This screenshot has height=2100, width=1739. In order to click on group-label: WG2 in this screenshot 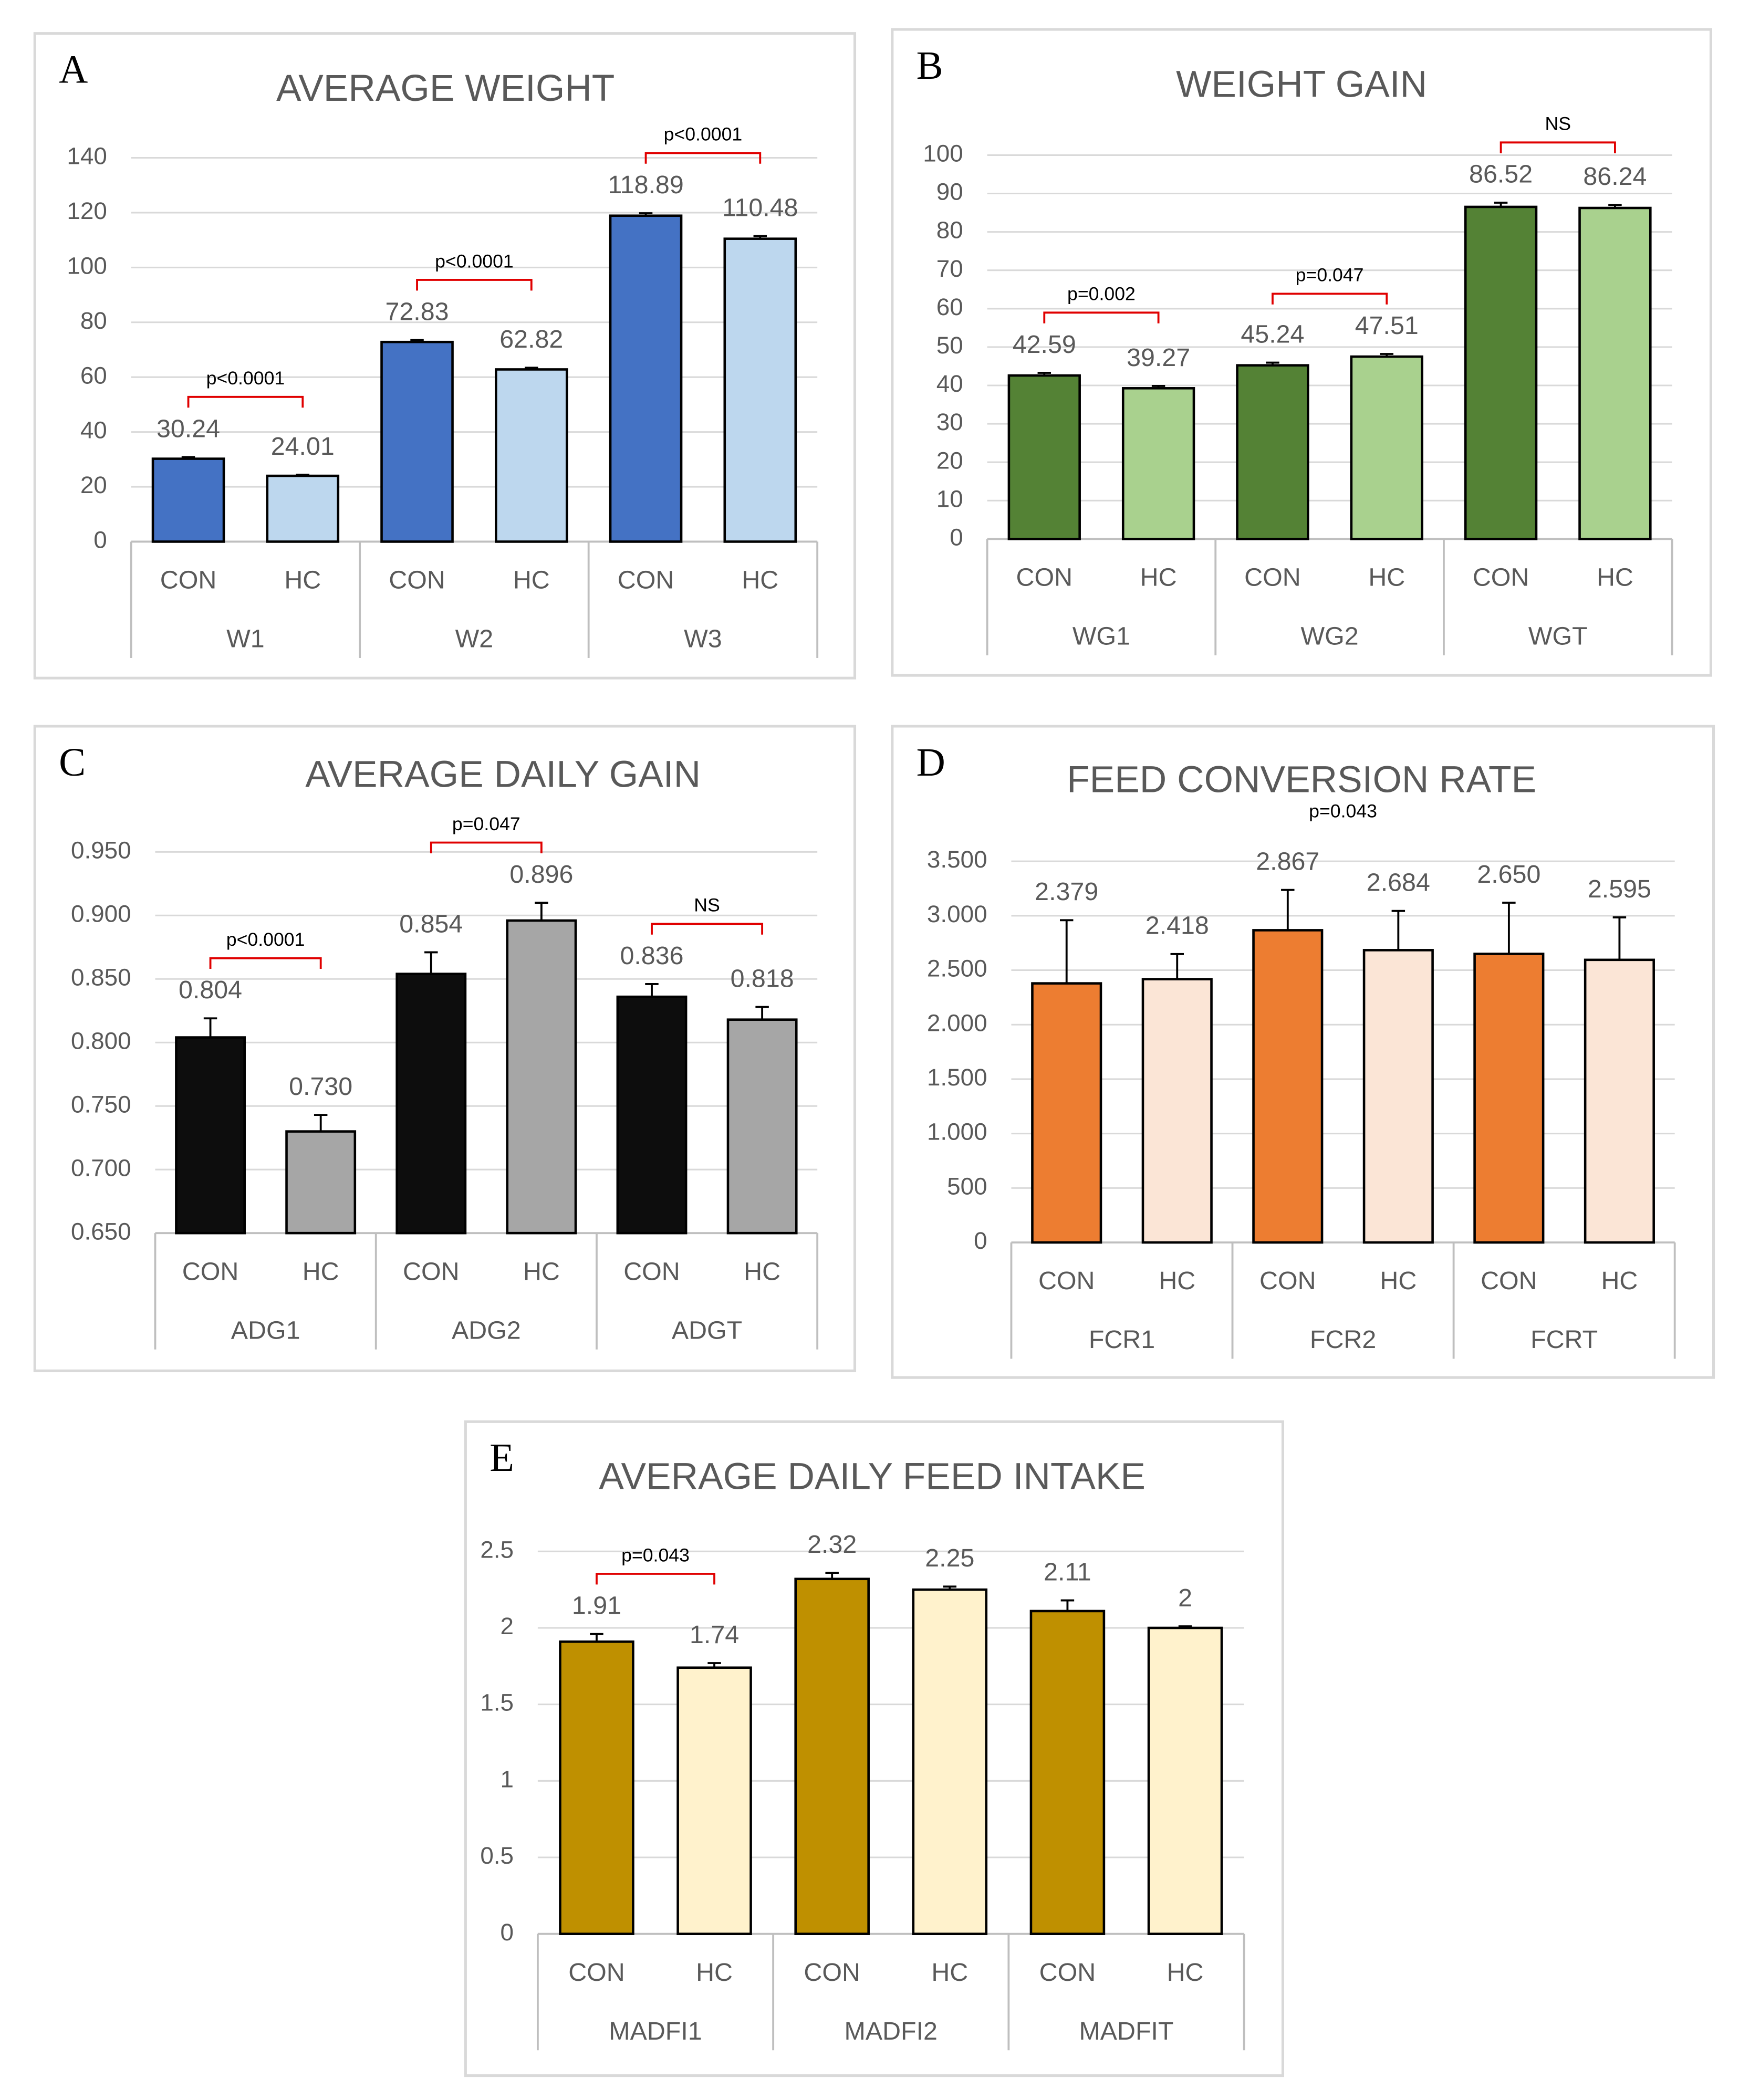, I will do `click(1330, 637)`.